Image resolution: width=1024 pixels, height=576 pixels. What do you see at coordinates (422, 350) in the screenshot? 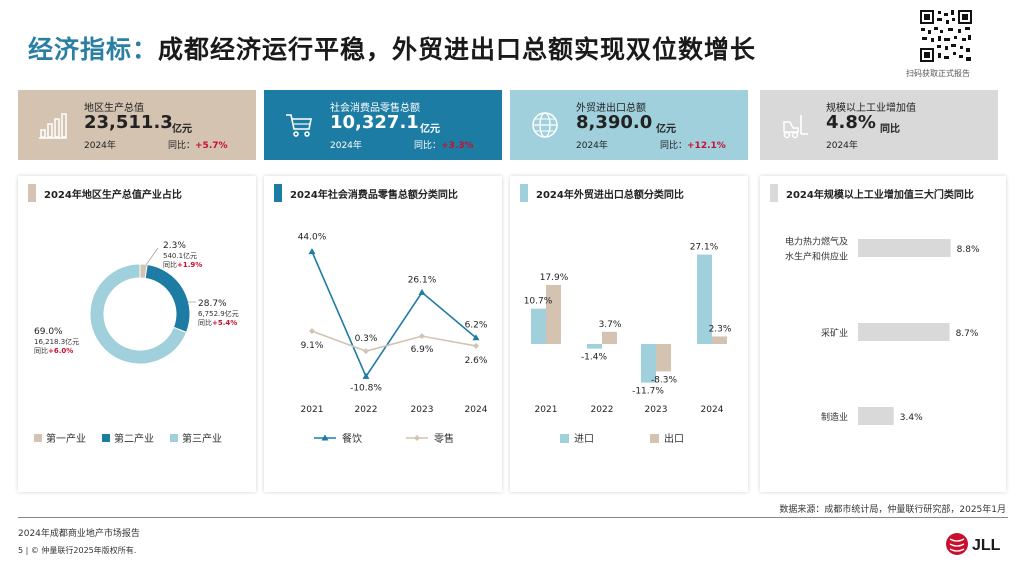
I see `data-label: 6.9%` at bounding box center [422, 350].